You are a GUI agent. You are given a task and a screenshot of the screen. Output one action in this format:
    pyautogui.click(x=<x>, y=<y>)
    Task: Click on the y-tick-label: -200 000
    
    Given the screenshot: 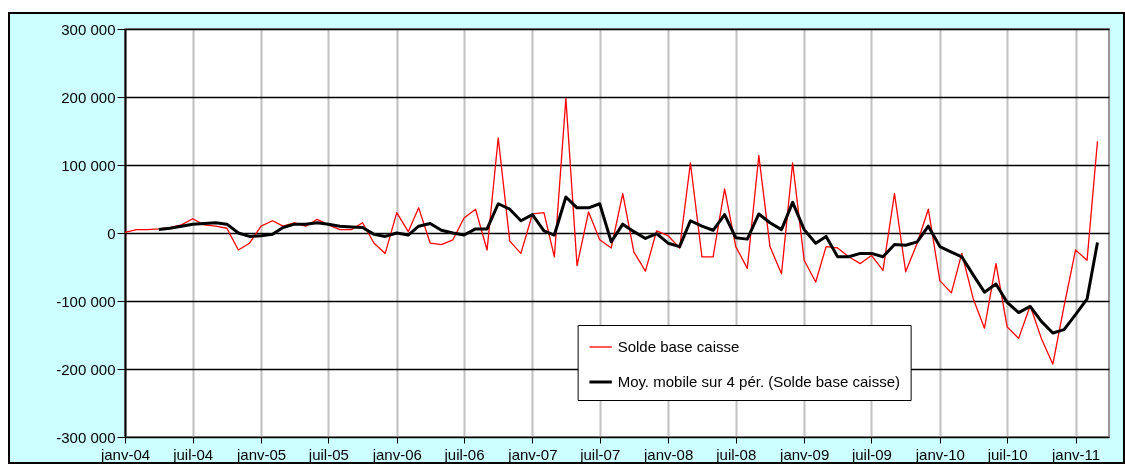 What is the action you would take?
    pyautogui.click(x=86, y=369)
    